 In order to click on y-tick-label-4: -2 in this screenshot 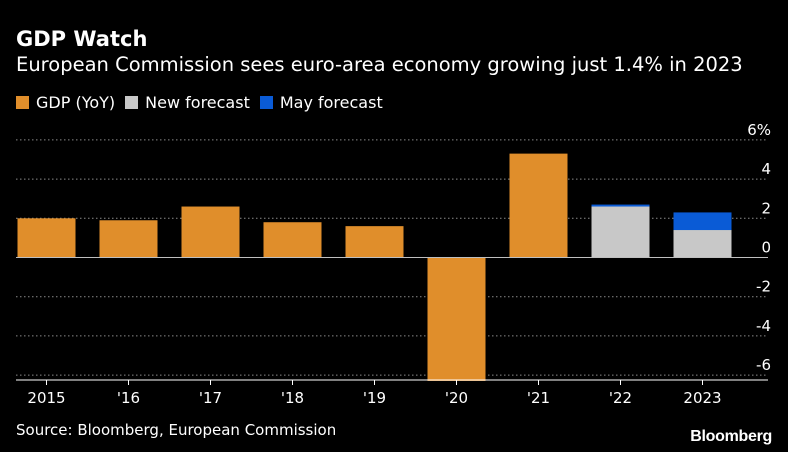, I will do `click(763, 287)`.